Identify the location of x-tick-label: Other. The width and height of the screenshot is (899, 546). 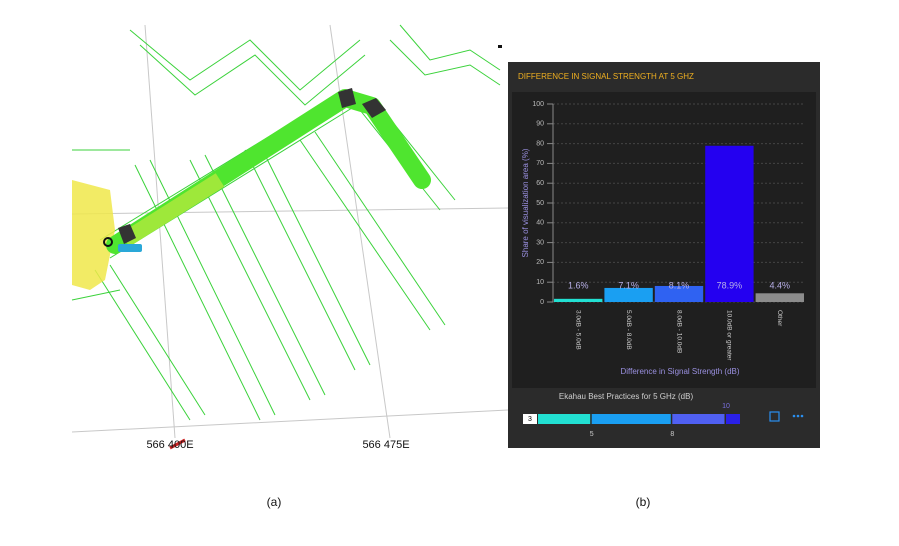
(779, 318).